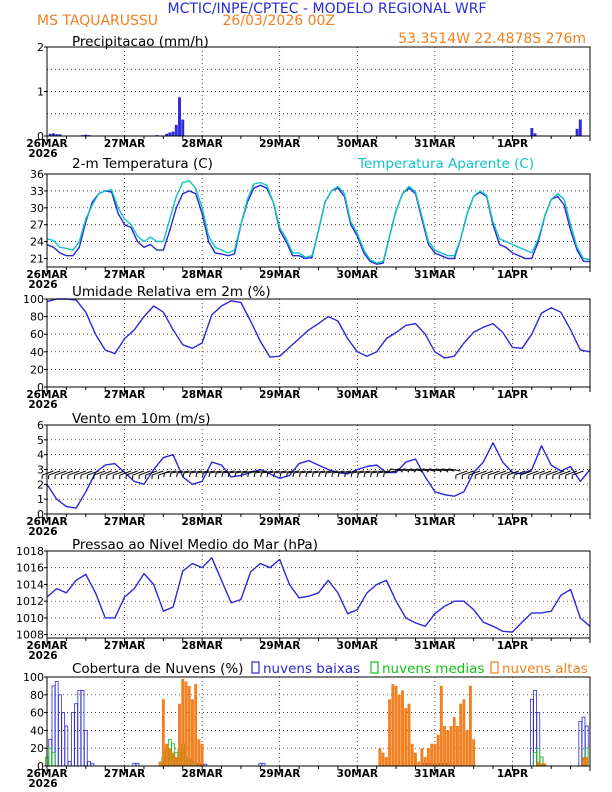 The image size is (612, 792). I want to click on wind-title: Vento em 10m (m/s), so click(141, 419).